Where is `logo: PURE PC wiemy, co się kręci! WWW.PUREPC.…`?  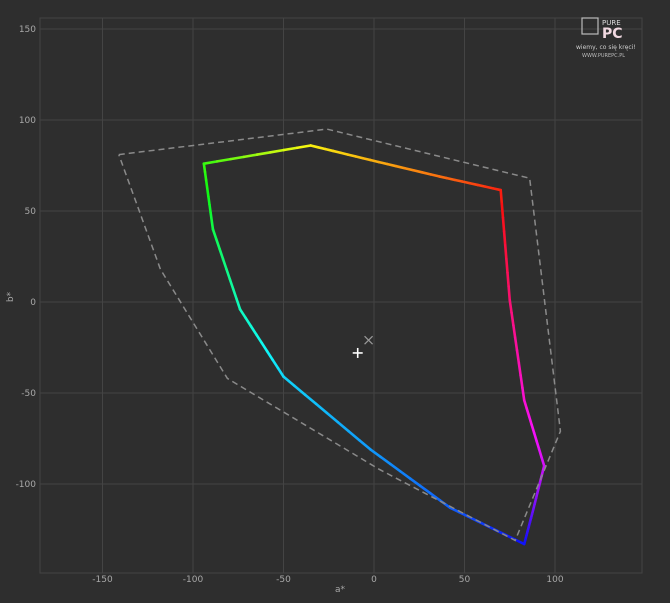
logo: PURE PC wiemy, co się kręci! WWW.PUREPC.… is located at coordinates (606, 38).